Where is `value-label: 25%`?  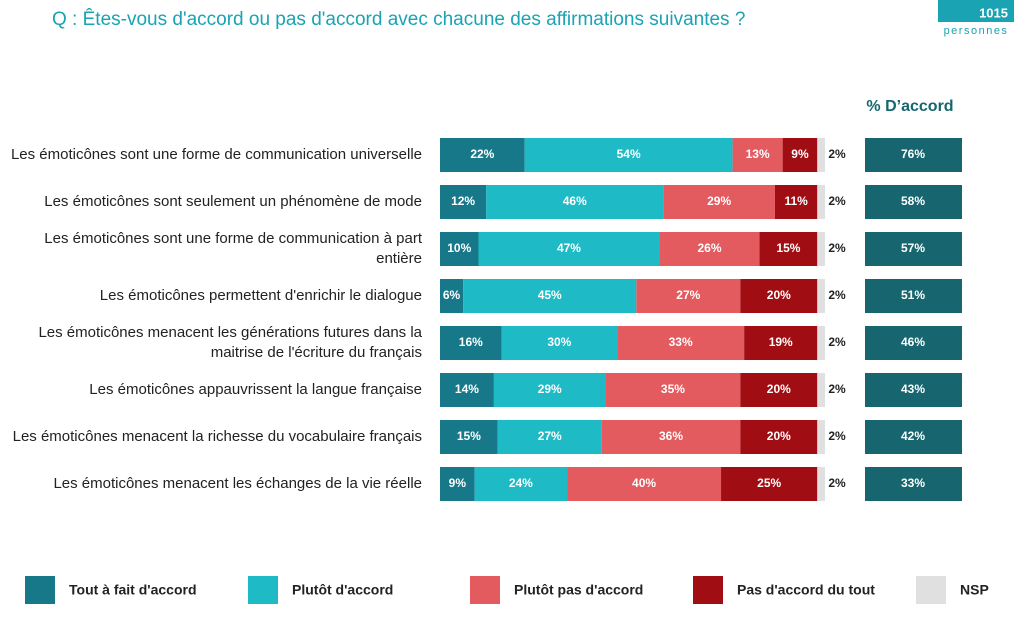 value-label: 25% is located at coordinates (769, 483).